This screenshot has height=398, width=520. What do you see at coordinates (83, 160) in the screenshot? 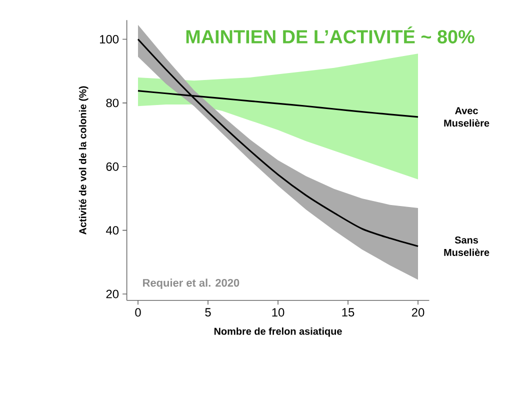
I see `y-axis-title: Activité de vol de la colonie (%)` at bounding box center [83, 160].